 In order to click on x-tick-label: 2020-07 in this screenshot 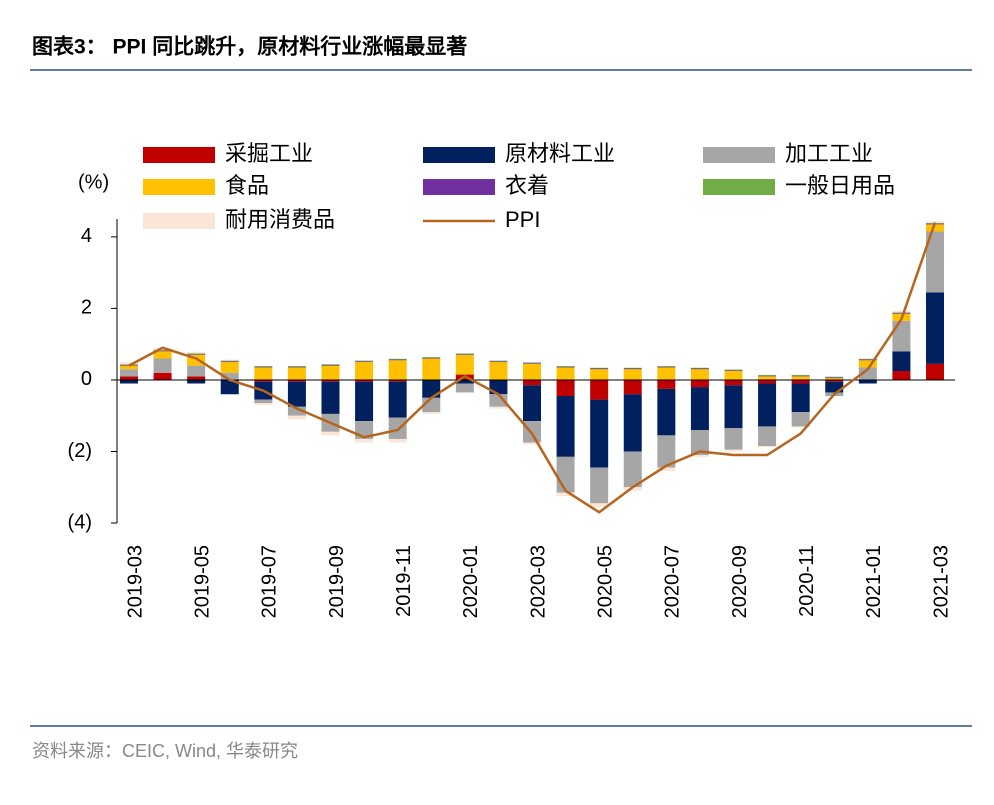, I will do `click(673, 581)`.